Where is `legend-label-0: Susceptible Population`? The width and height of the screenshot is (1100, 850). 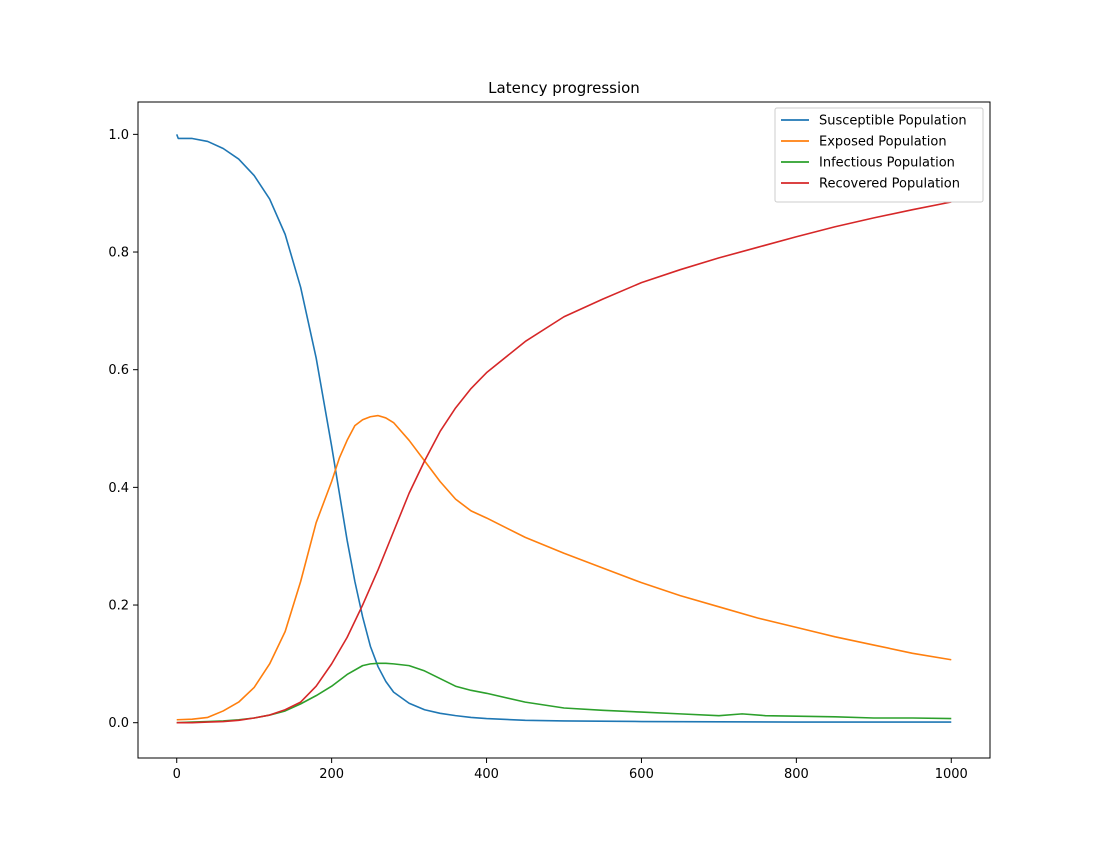 legend-label-0: Susceptible Population is located at coordinates (893, 121).